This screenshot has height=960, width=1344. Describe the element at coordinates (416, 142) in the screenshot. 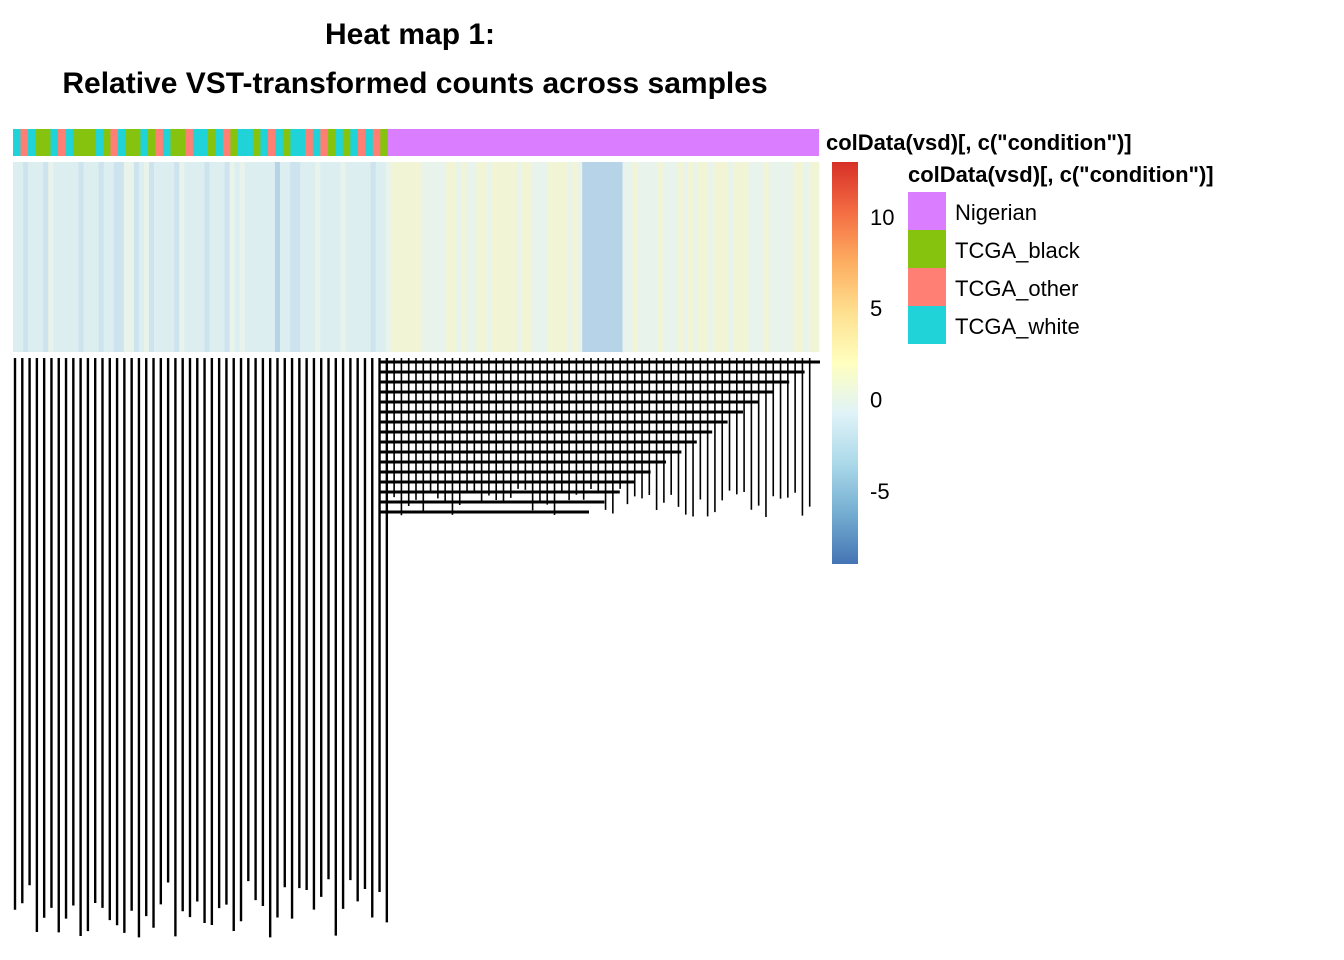

I see `condition-annotation-bar` at that location.